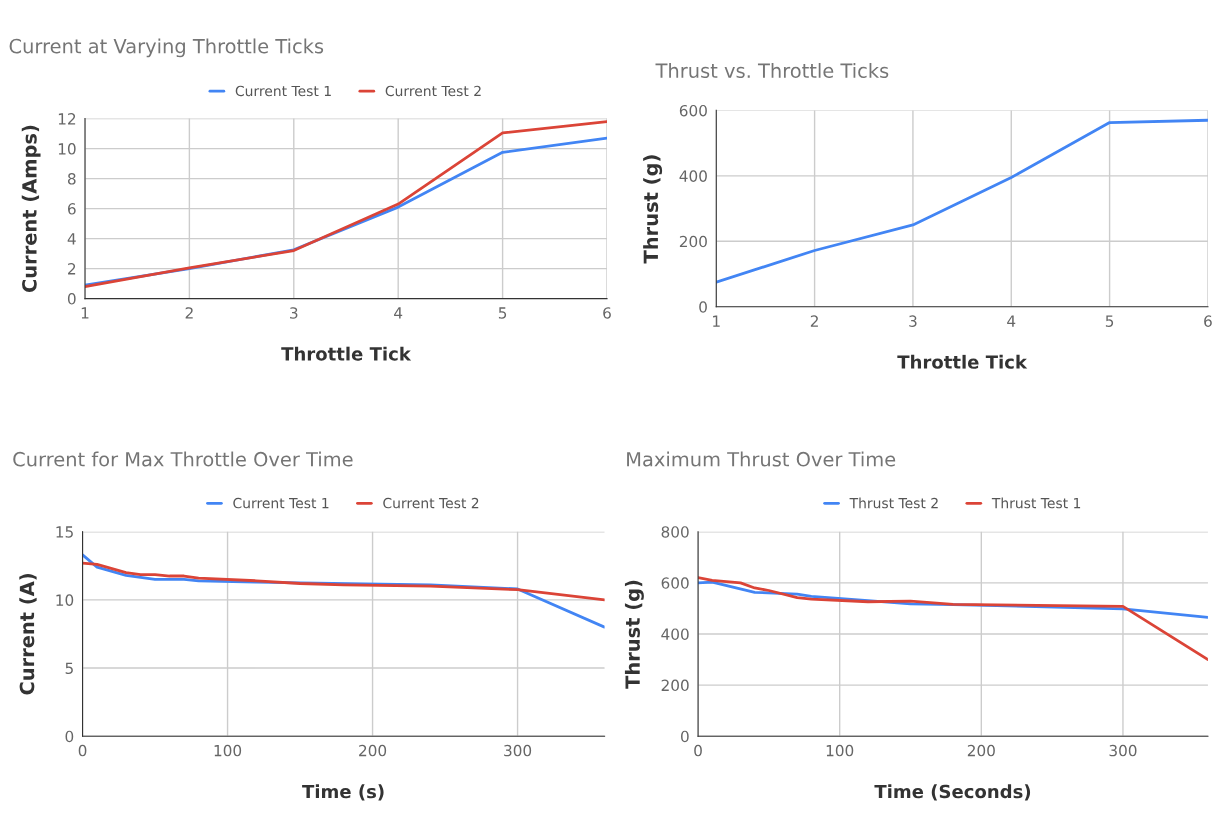  I want to click on legend-label: Thrust Test 1, so click(1036, 503).